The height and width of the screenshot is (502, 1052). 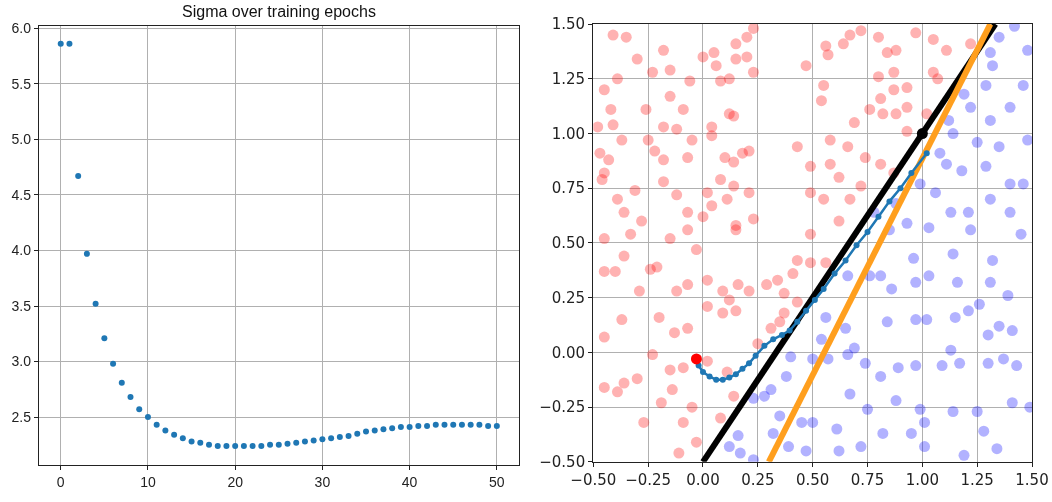 What do you see at coordinates (21, 139) in the screenshot?
I see `y-tick-label: 5.0` at bounding box center [21, 139].